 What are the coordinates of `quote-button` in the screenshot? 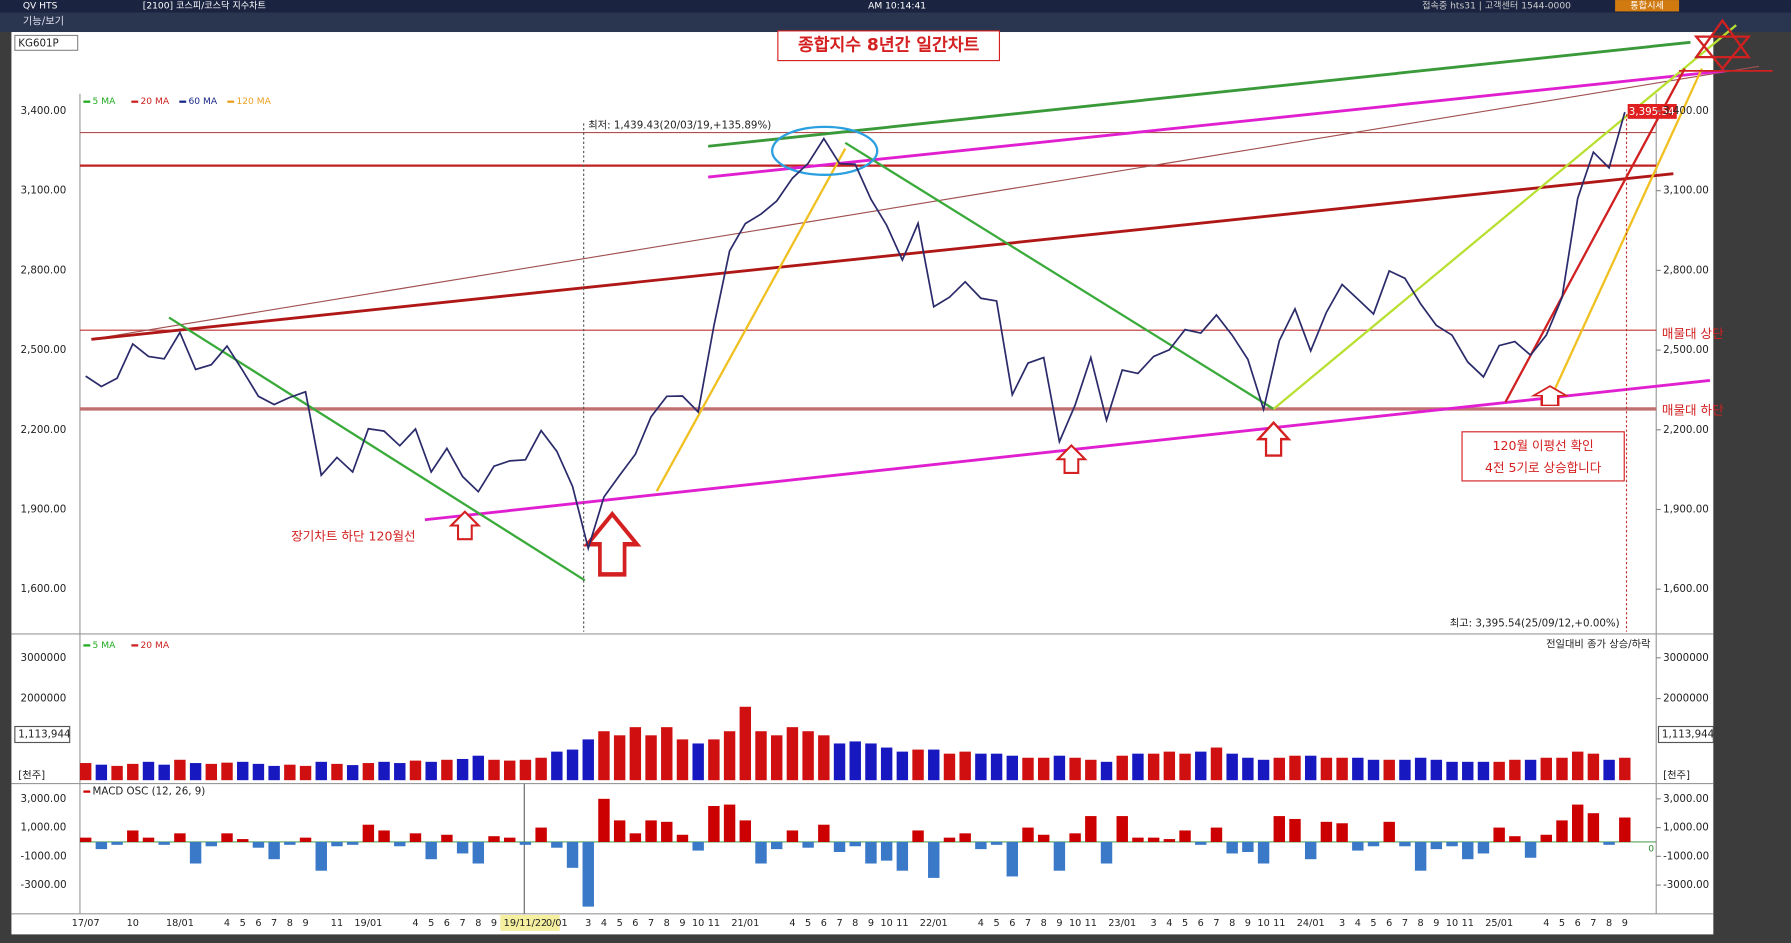 It's located at (1647, 6).